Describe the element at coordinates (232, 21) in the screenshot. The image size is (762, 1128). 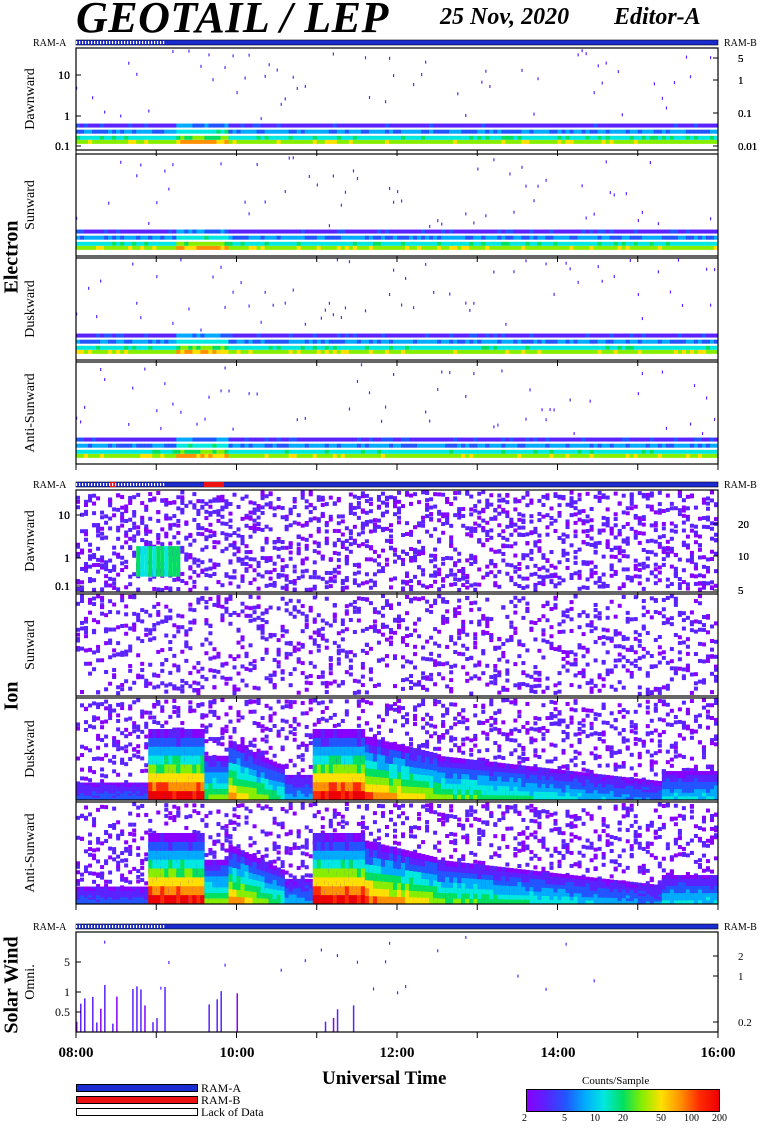
I see `figure-title: GEOTAIL / LEP` at that location.